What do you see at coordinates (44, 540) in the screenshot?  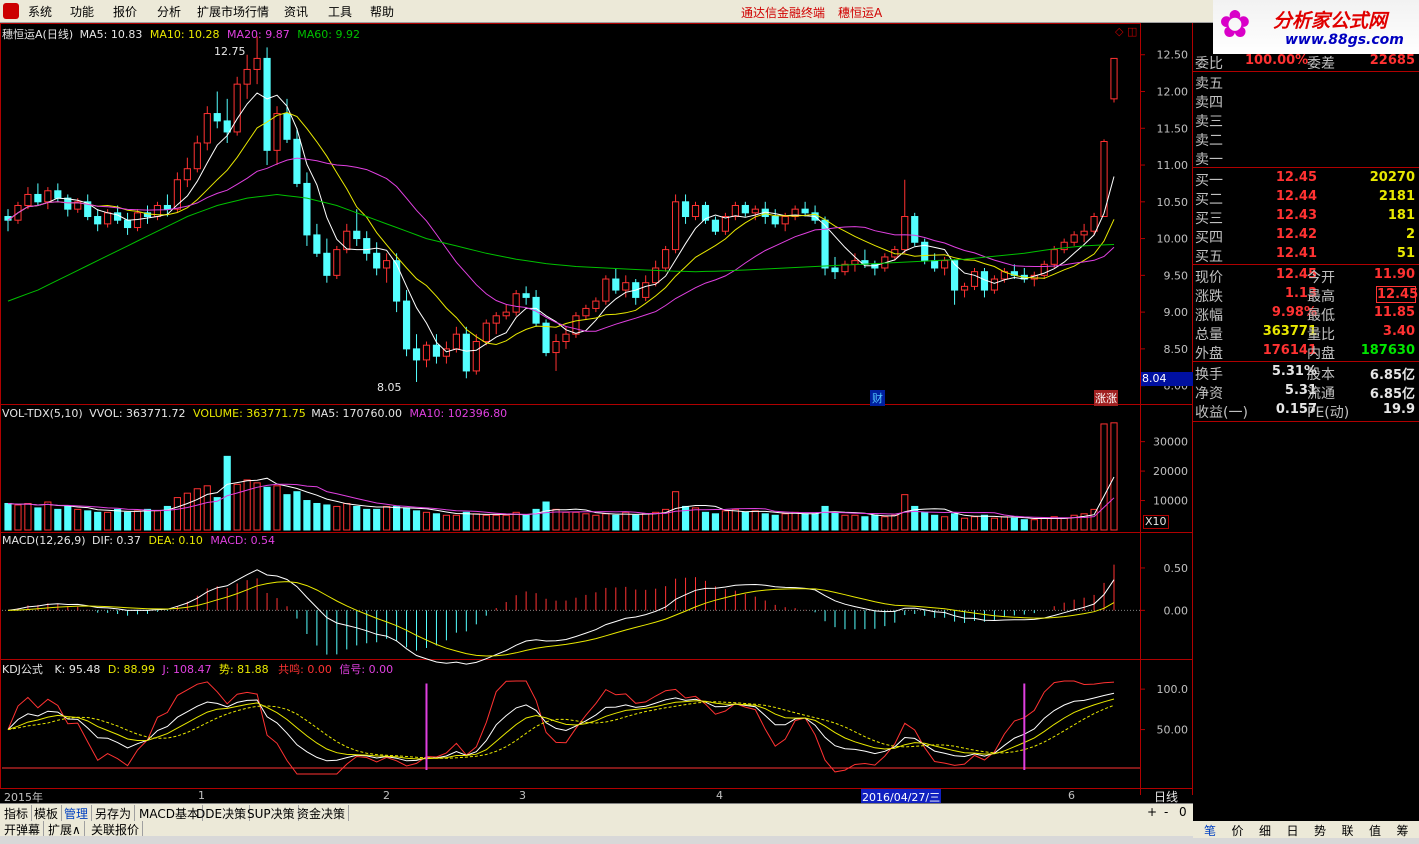 I see `macd-indicator-name: MACD(12,26,9)` at bounding box center [44, 540].